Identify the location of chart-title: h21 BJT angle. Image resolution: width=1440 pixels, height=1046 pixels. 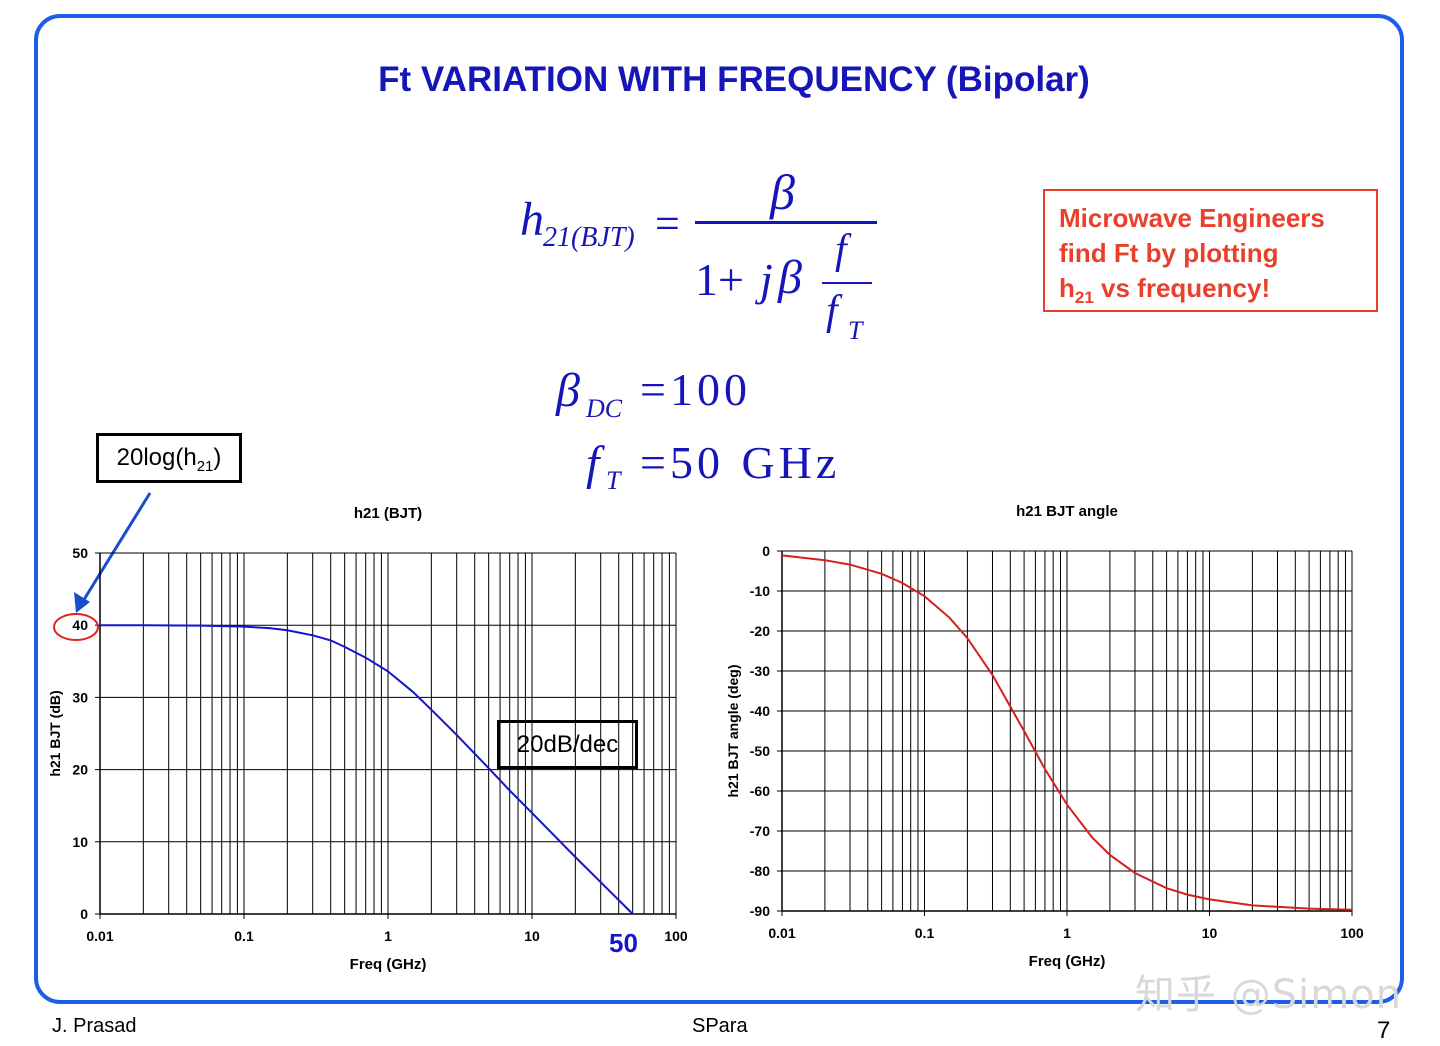
(1067, 511).